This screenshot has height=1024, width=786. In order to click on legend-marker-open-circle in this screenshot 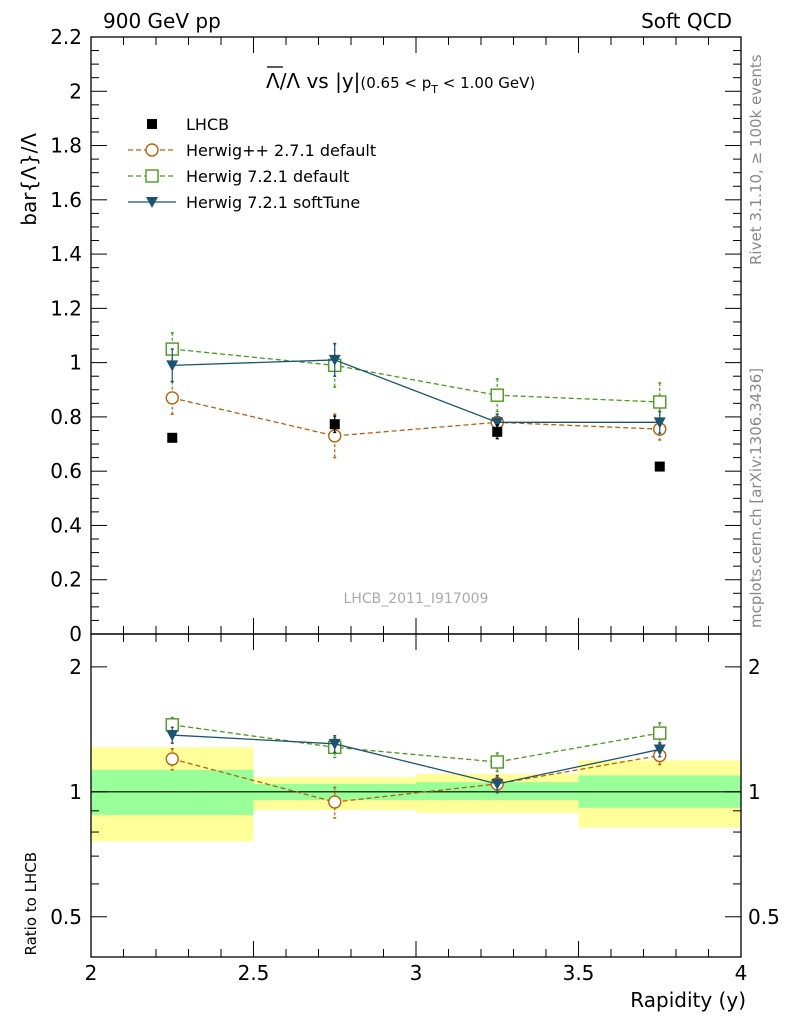, I will do `click(152, 150)`.